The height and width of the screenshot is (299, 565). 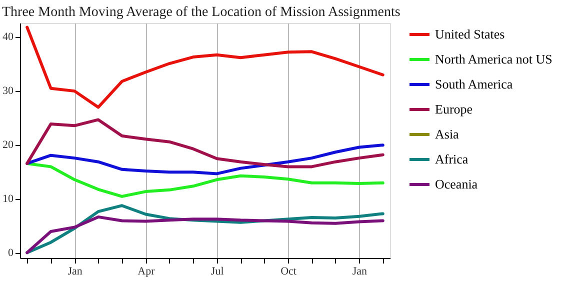 I want to click on legend-label: United States, so click(x=470, y=34).